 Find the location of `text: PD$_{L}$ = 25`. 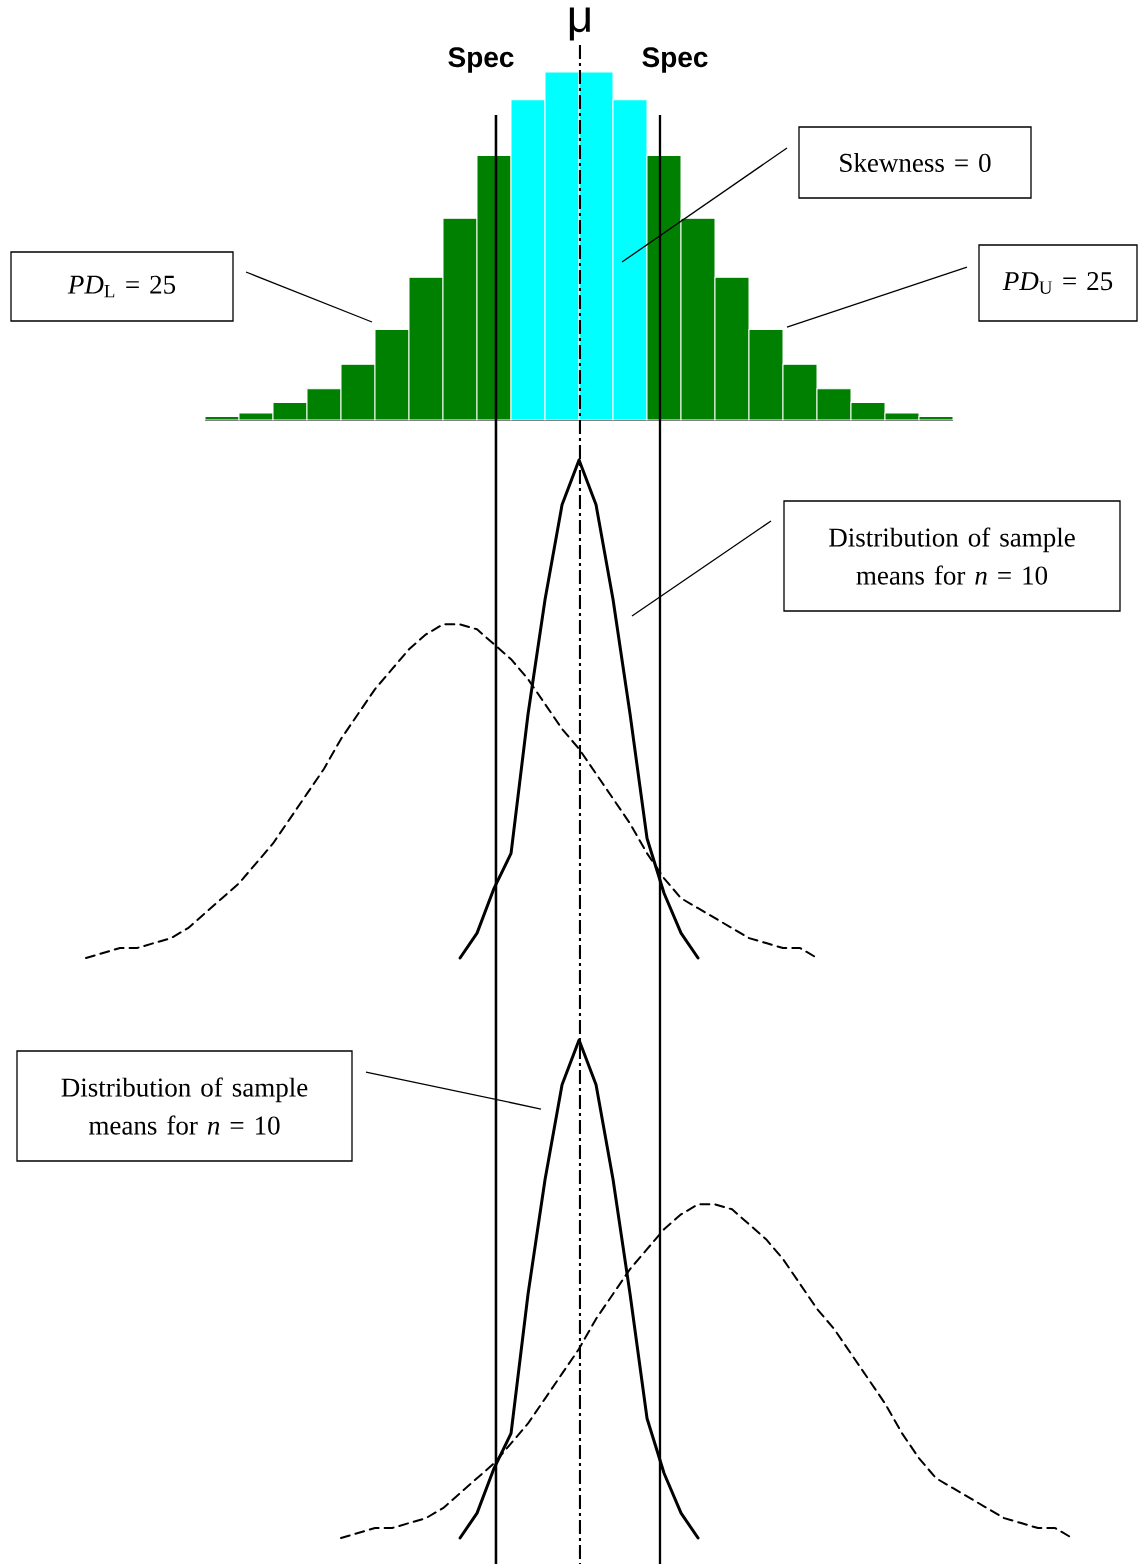

text: PD$_{L}$ = 25 is located at coordinates (121, 286).